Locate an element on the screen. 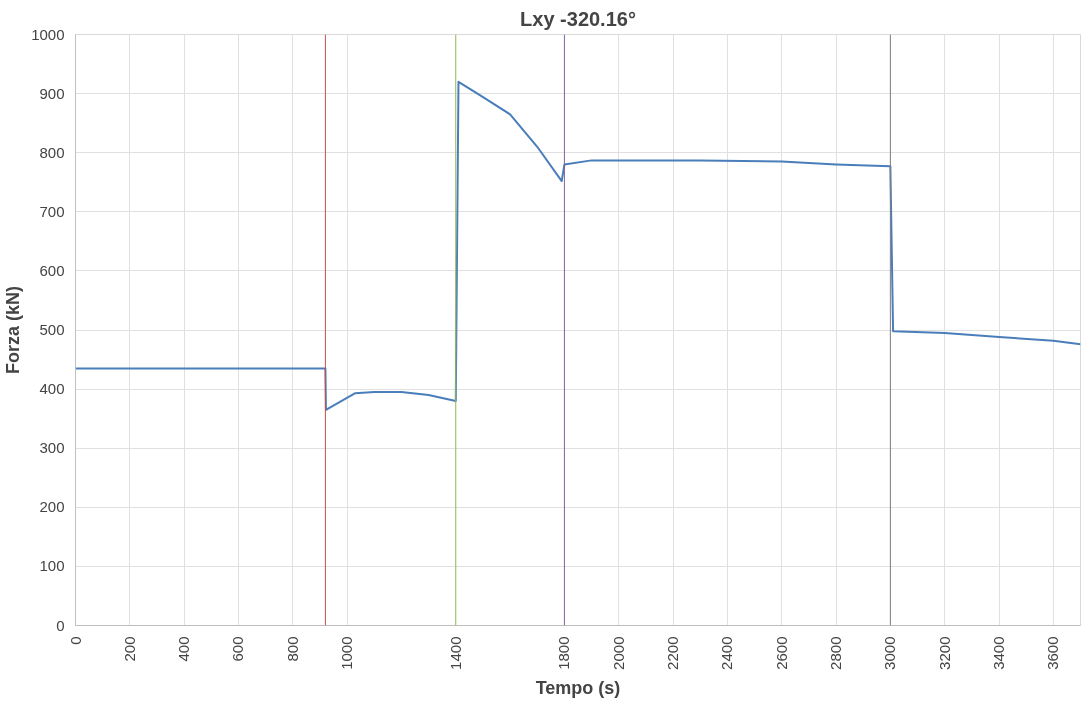 The image size is (1089, 706). x-tick-label: 800 is located at coordinates (292, 649).